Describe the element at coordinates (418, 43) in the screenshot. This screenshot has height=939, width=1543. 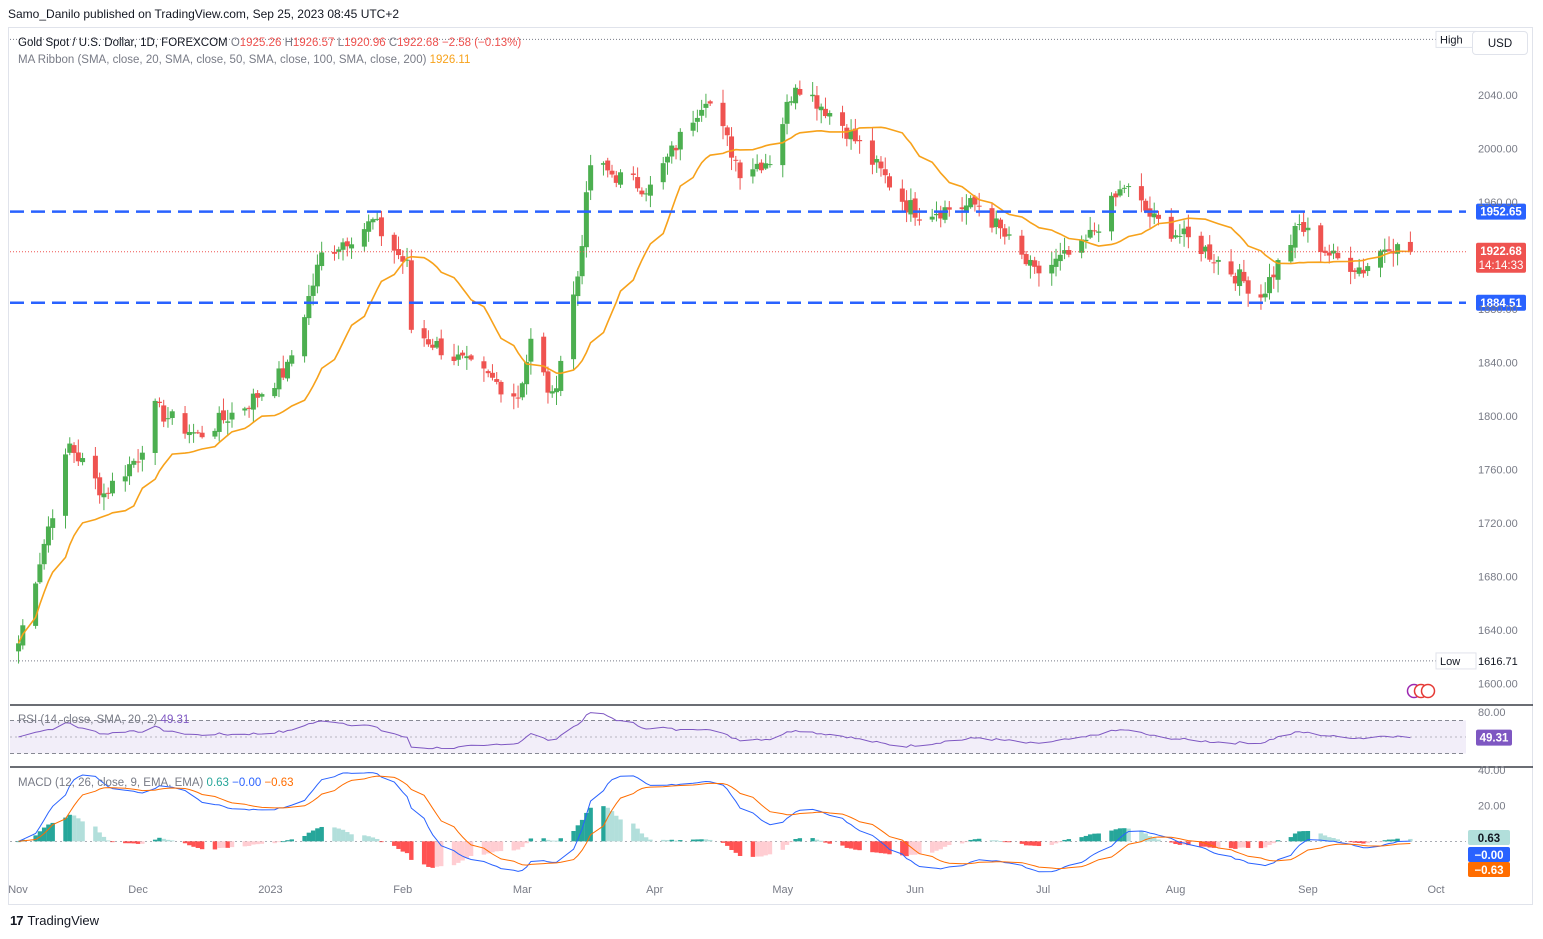
I see `close-value: 1922.68` at that location.